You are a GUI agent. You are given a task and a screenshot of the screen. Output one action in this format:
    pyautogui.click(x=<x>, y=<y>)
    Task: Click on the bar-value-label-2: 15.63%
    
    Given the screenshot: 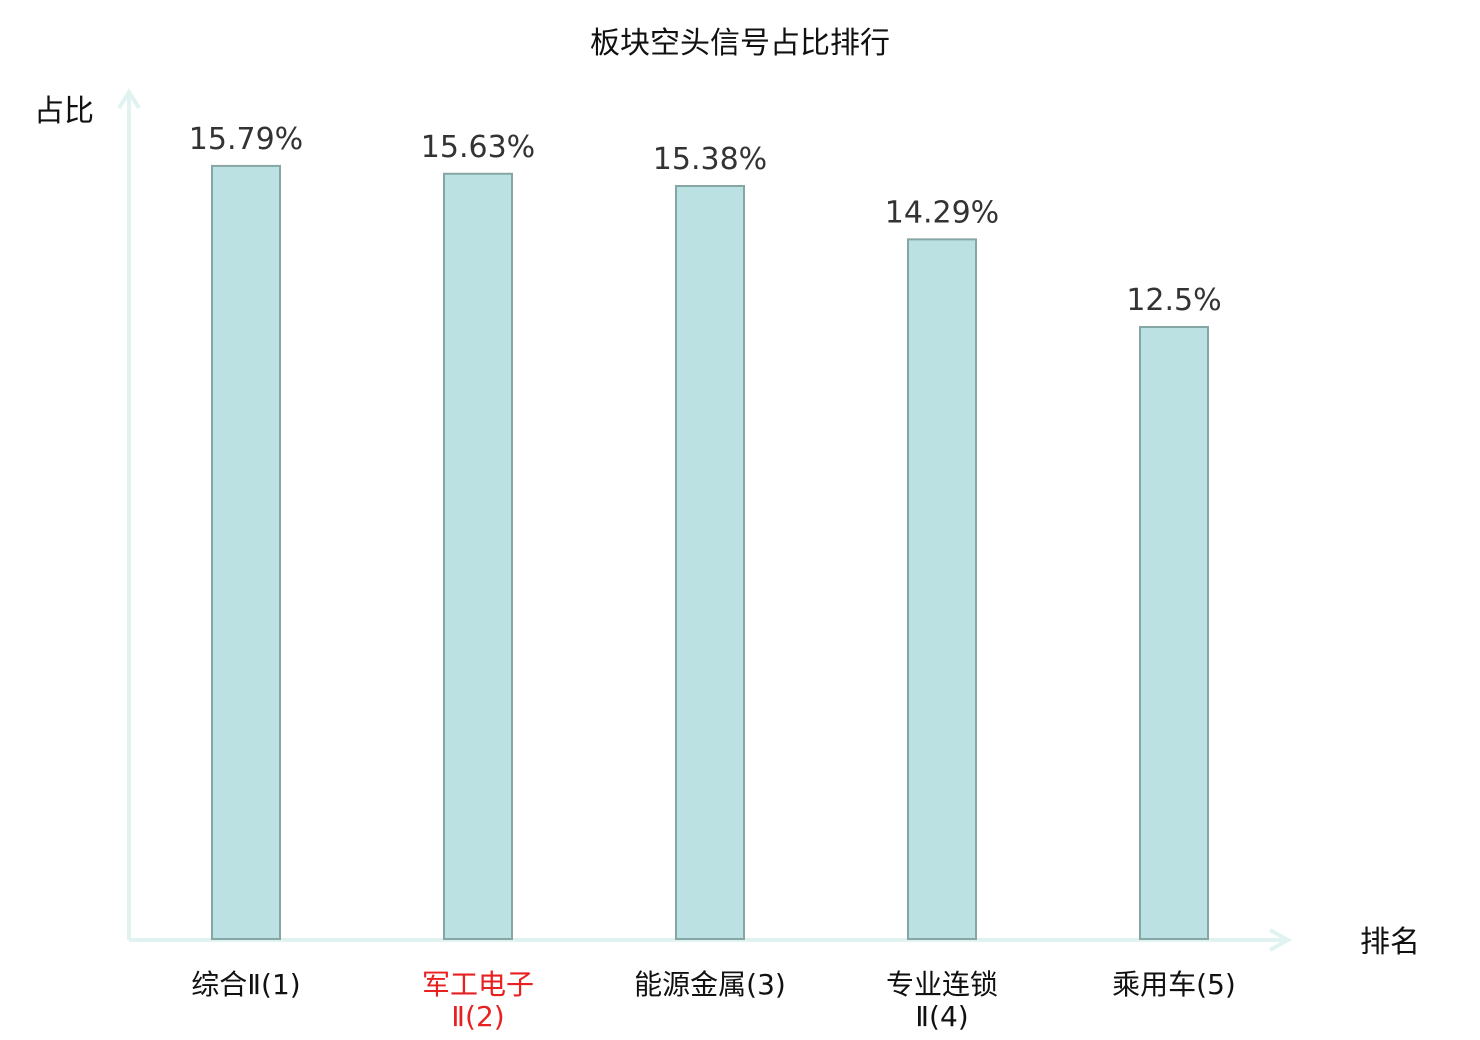 What is the action you would take?
    pyautogui.click(x=478, y=147)
    